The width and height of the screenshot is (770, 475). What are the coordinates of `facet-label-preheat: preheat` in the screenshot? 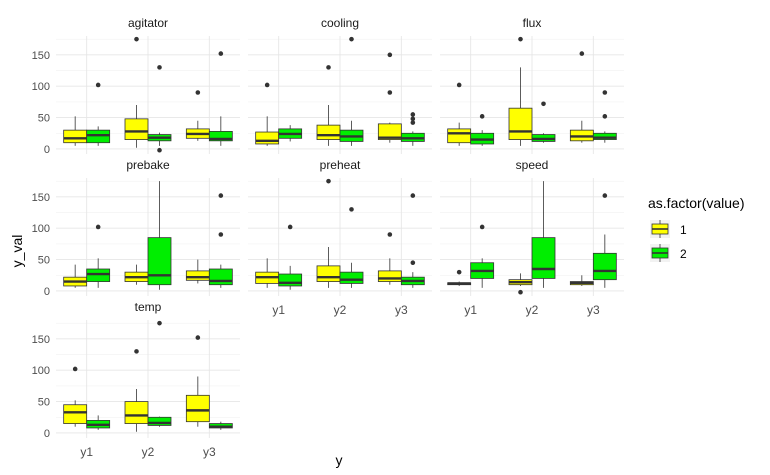 It's located at (340, 165).